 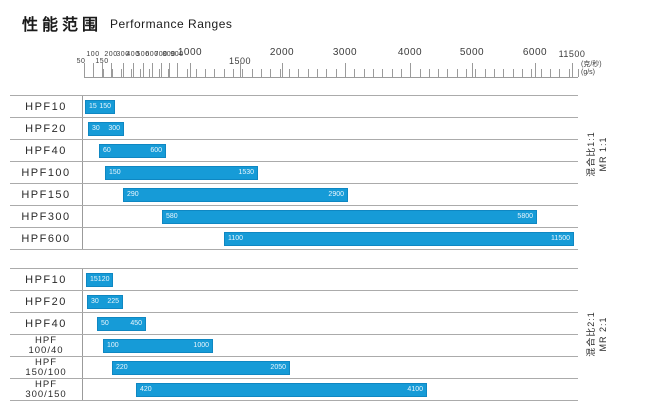 I want to click on row-label: HPF40, so click(x=46, y=150).